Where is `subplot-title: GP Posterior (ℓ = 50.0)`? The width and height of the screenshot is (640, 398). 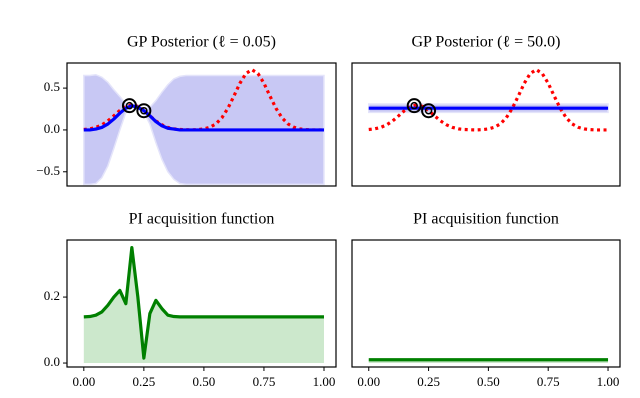
subplot-title: GP Posterior (ℓ = 50.0) is located at coordinates (486, 42).